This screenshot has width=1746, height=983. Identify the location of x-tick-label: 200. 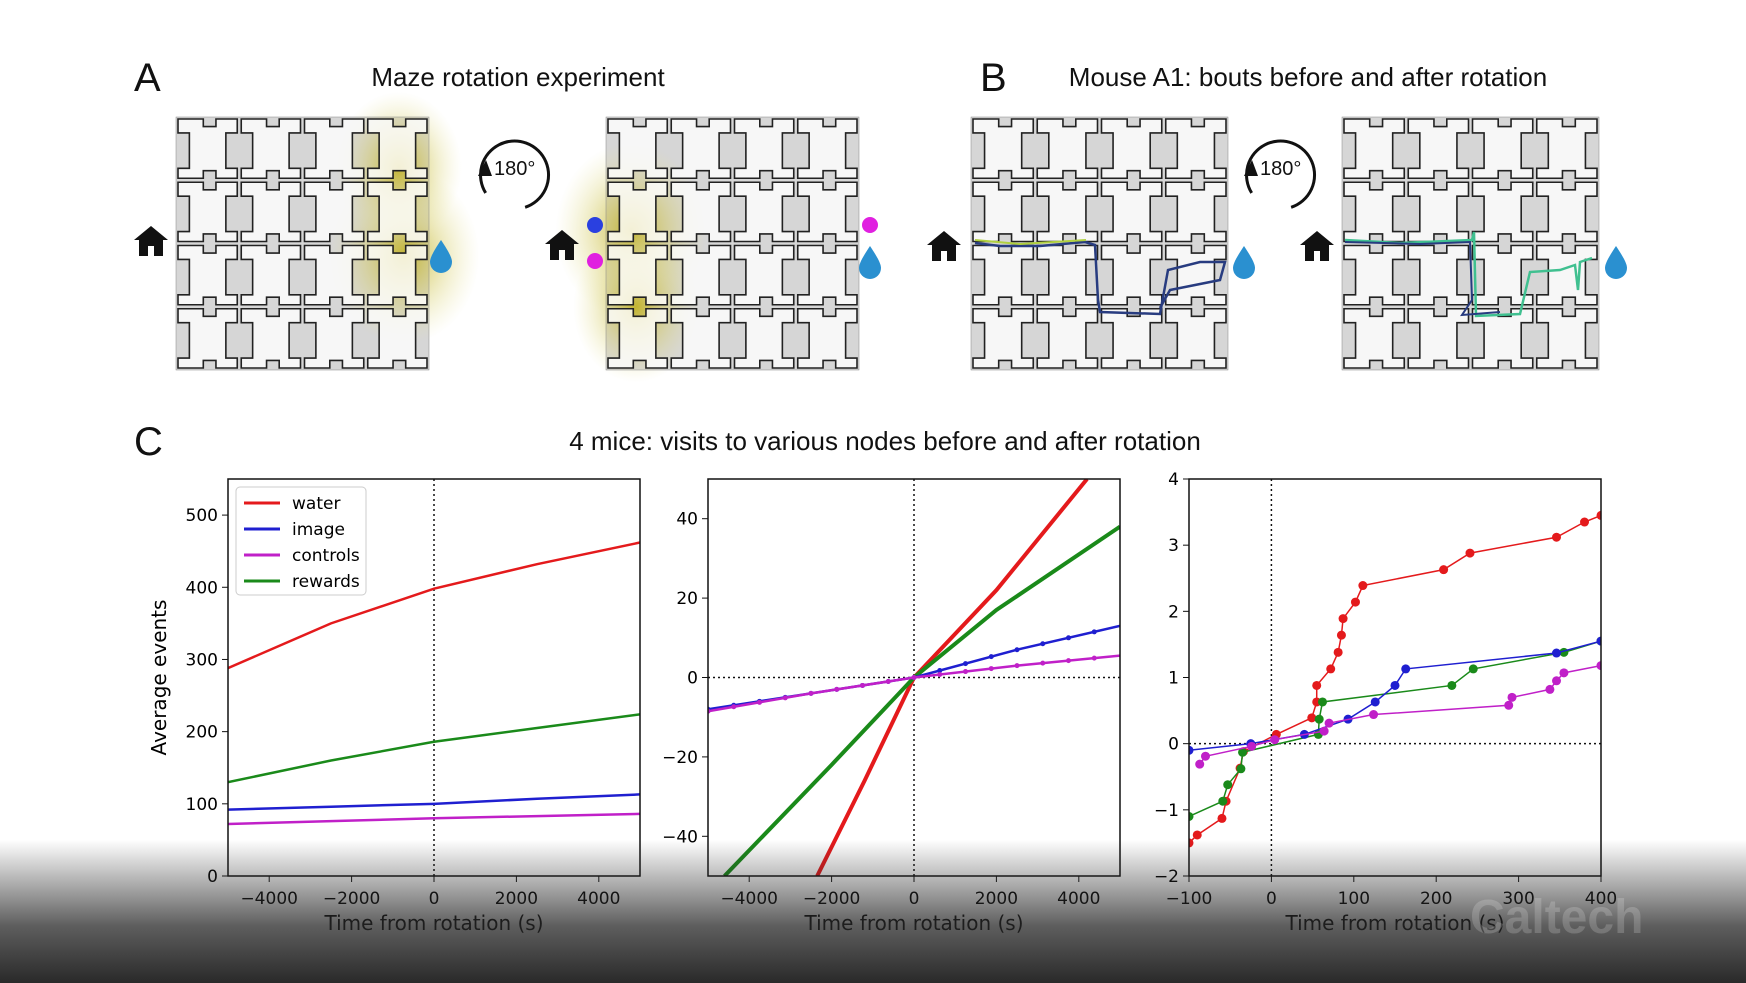
(1436, 899).